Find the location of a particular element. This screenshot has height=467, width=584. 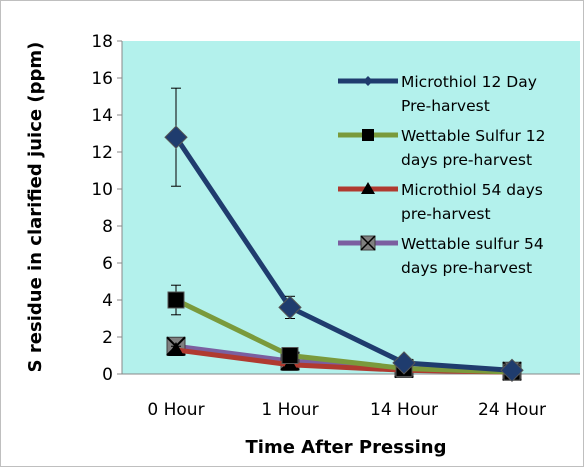

y-axis-title: S residue in clarified juice (ppm) is located at coordinates (35, 207).